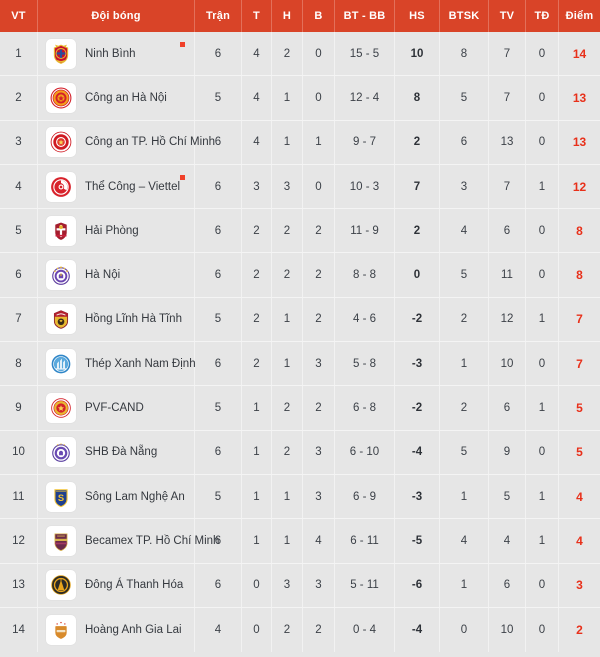  Describe the element at coordinates (19, 364) in the screenshot. I see `cell-position: 8` at that location.